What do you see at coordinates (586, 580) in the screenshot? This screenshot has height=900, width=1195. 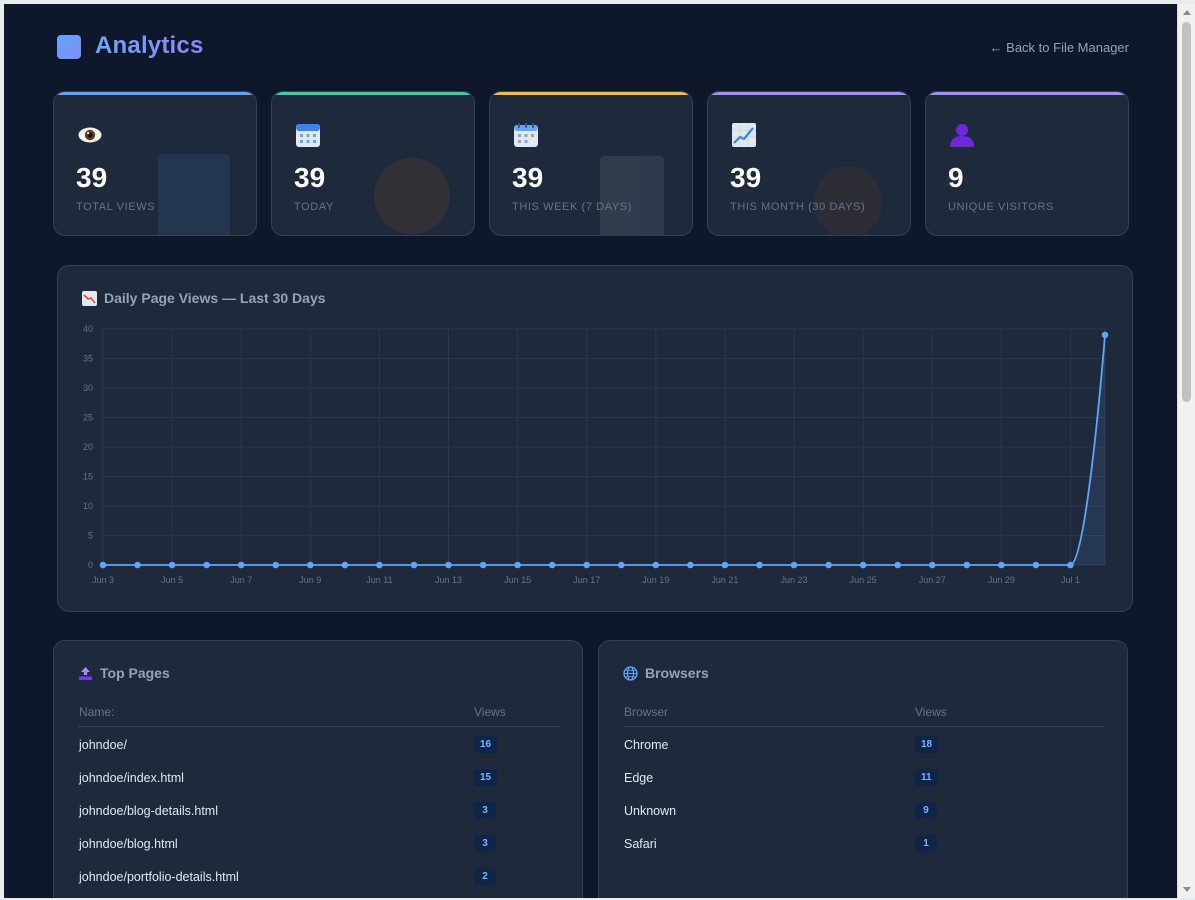 I see `x-tick-label: Jun 17` at bounding box center [586, 580].